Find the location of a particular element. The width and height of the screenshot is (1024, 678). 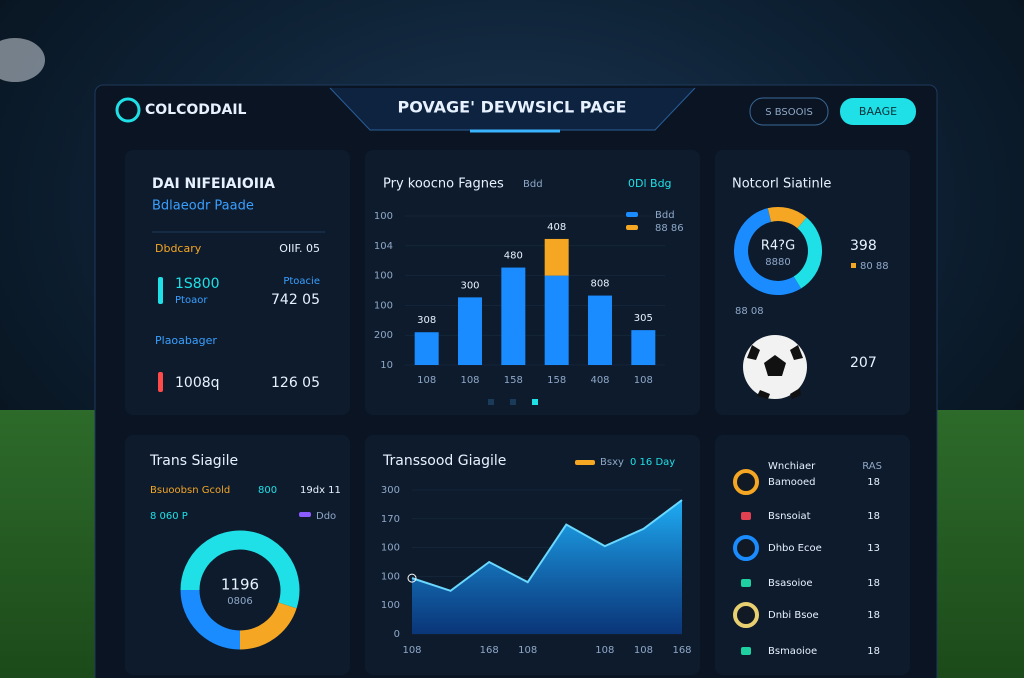

panel-title: Notcorl Siatinle is located at coordinates (781, 184).